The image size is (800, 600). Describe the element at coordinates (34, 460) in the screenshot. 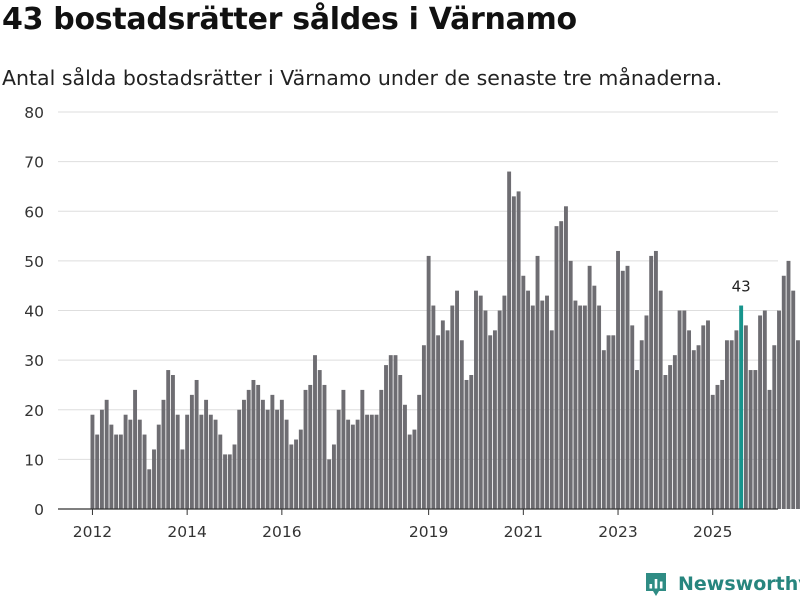

I see `y-tick-label: 10` at that location.